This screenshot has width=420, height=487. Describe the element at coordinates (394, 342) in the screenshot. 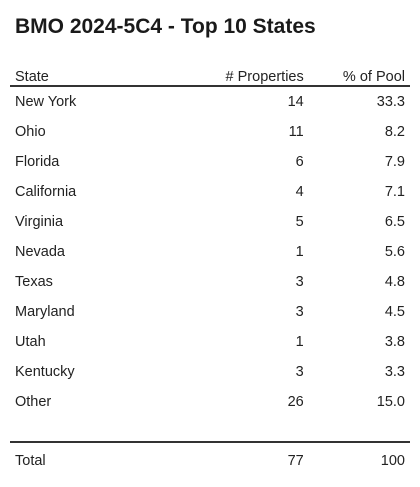

I see `pool-cell: 3.8` at that location.